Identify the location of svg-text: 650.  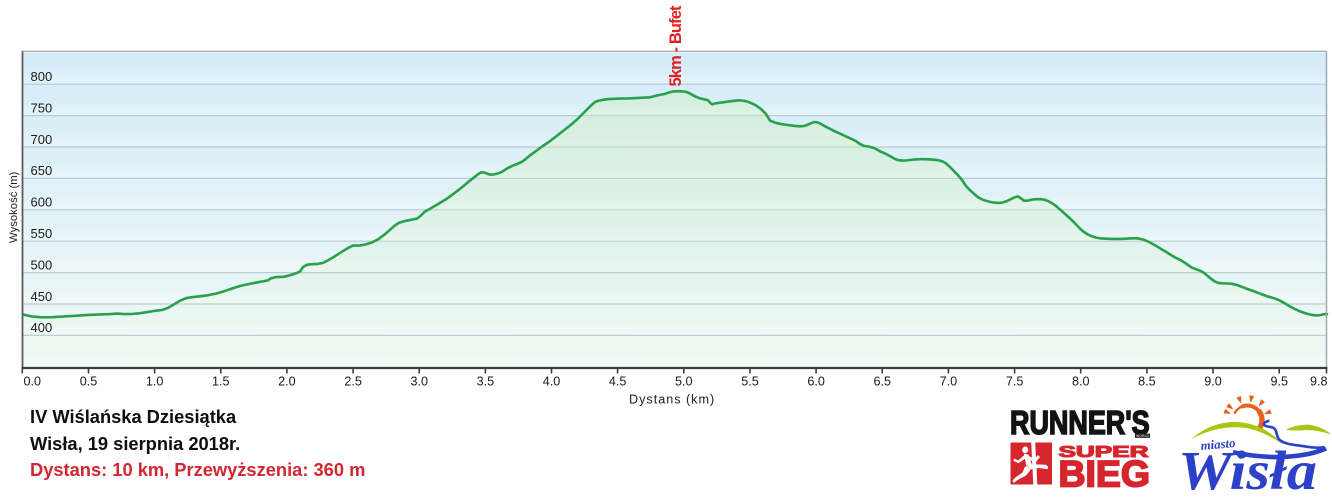
(42, 170).